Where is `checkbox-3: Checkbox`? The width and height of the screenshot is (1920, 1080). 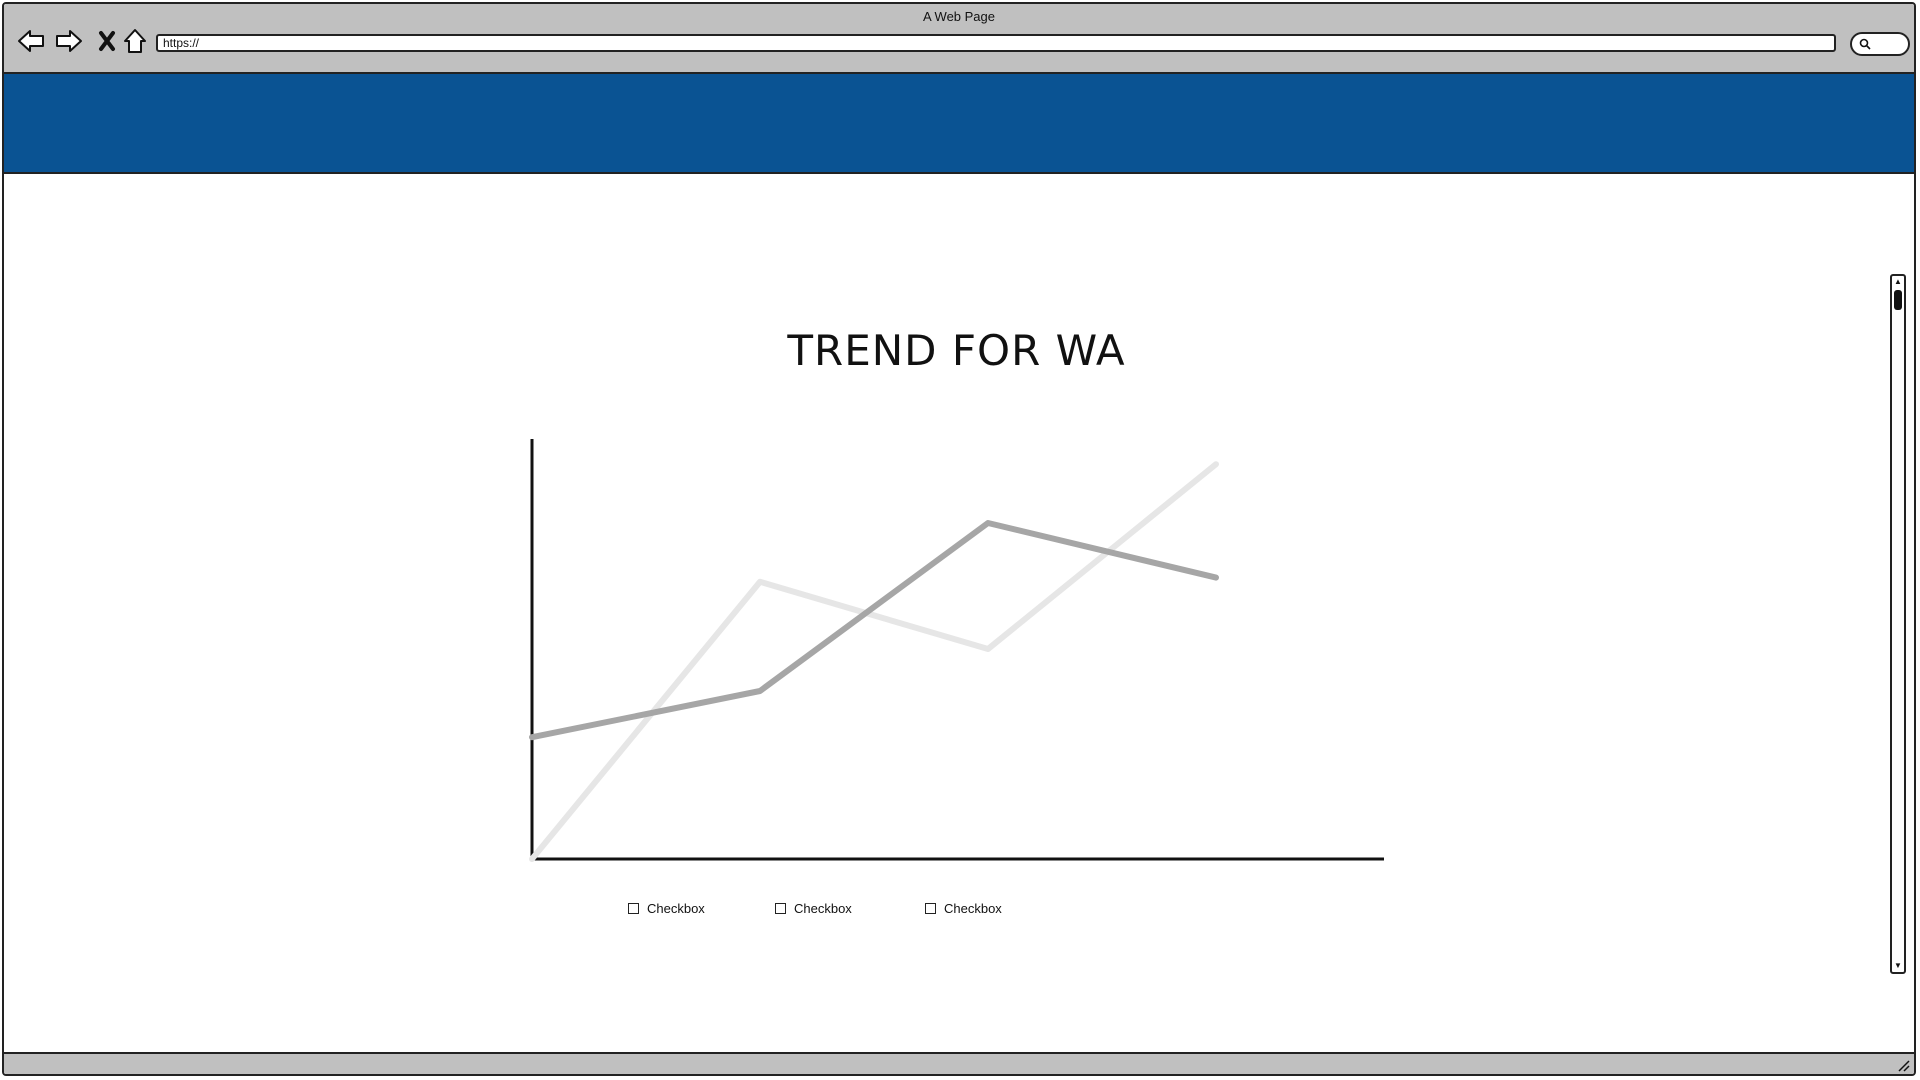
checkbox-3: Checkbox is located at coordinates (963, 908).